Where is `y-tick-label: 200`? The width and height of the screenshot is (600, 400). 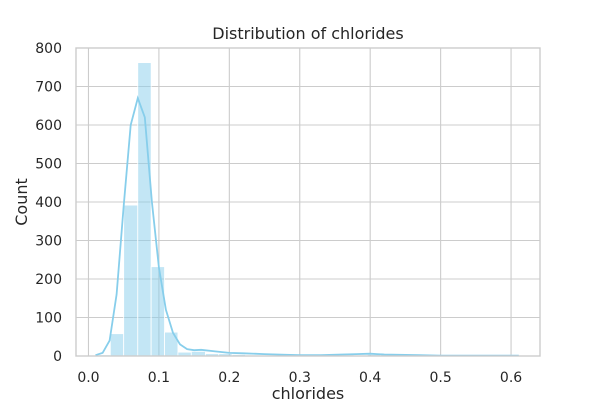 y-tick-label: 200 is located at coordinates (48, 280).